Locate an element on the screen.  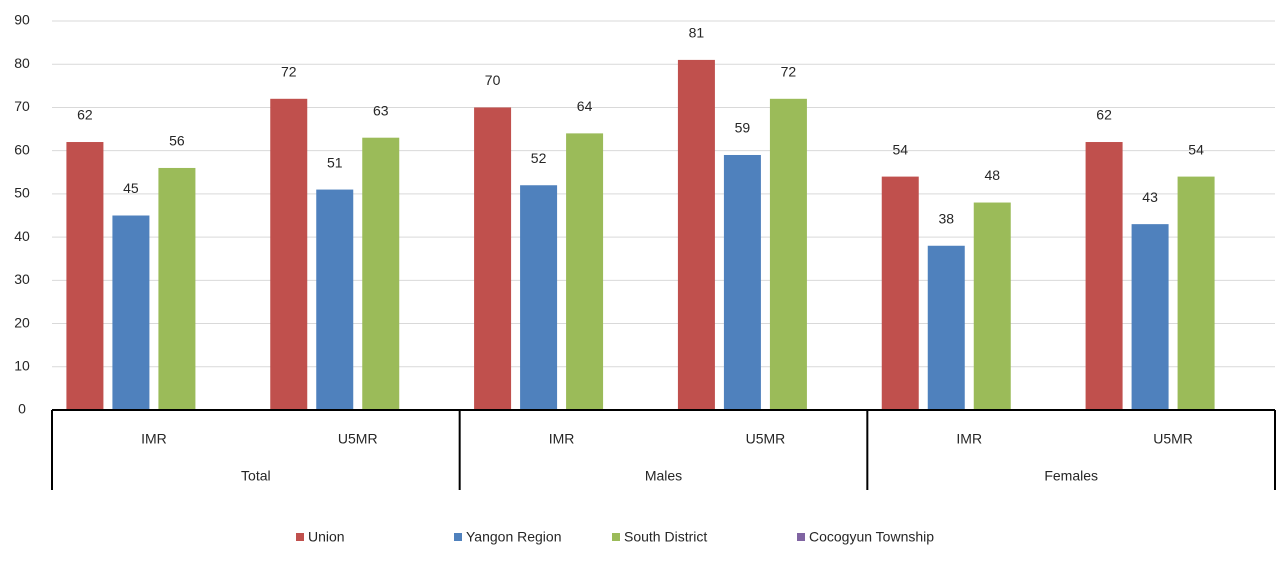
y-tick-label: 10 is located at coordinates (22, 365).